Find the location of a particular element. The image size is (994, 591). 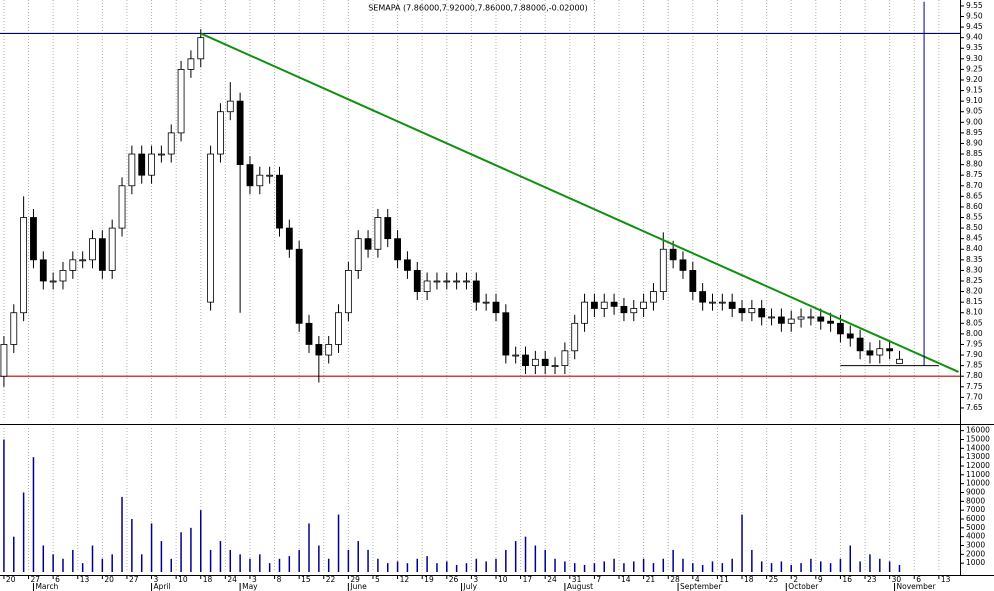

x-tick-label: 28 is located at coordinates (675, 579).